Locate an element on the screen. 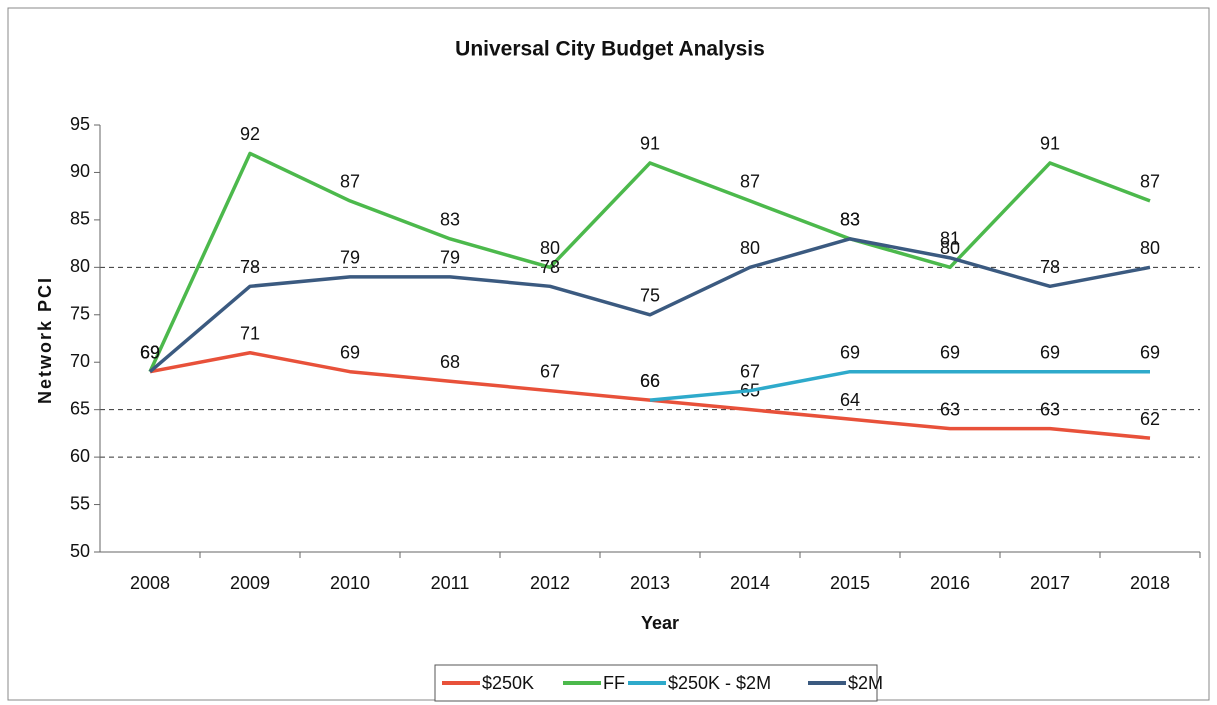 This screenshot has height=705, width=1217. x-tick-label: 2010 is located at coordinates (350, 583).